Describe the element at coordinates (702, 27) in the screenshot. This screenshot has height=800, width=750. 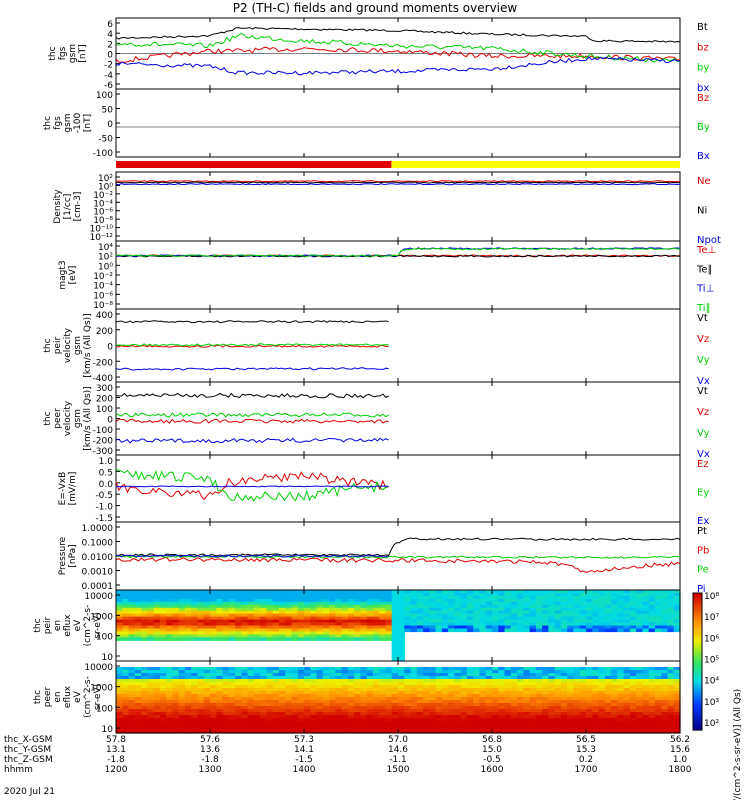
I see `legend-bt: Bt` at that location.